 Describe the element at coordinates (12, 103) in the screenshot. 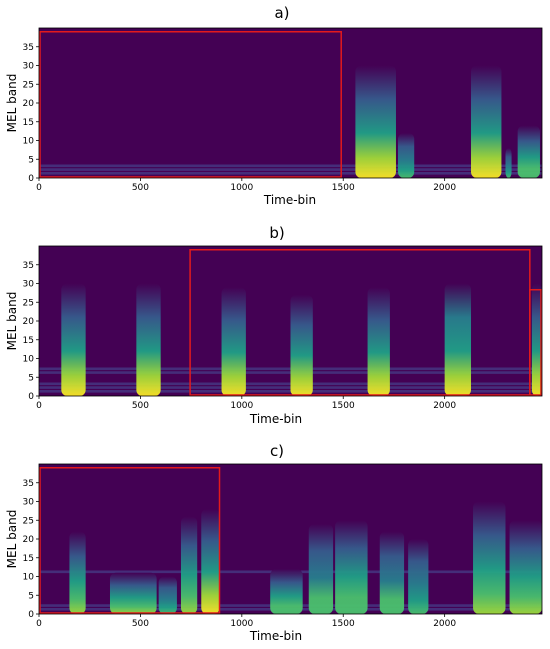

I see `panel-a-ylabel: MEL band` at that location.